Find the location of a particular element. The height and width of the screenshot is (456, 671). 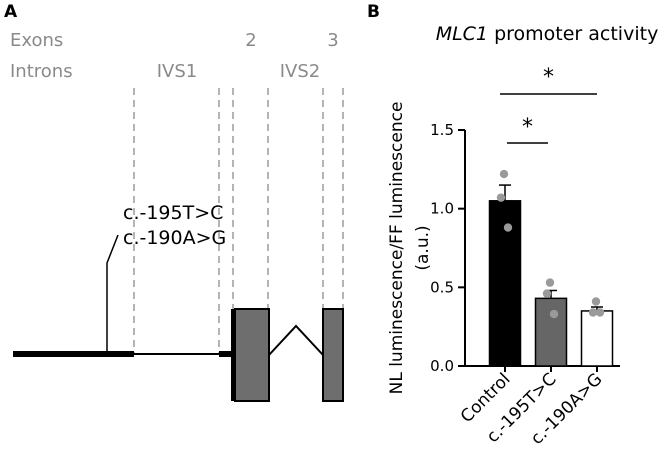

intron-label-ivs1: IVS1 is located at coordinates (177, 71).